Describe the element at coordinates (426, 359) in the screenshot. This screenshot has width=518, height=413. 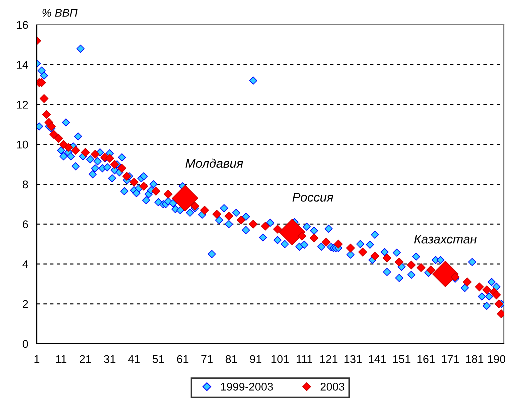
I see `x-tick-label: 161` at that location.